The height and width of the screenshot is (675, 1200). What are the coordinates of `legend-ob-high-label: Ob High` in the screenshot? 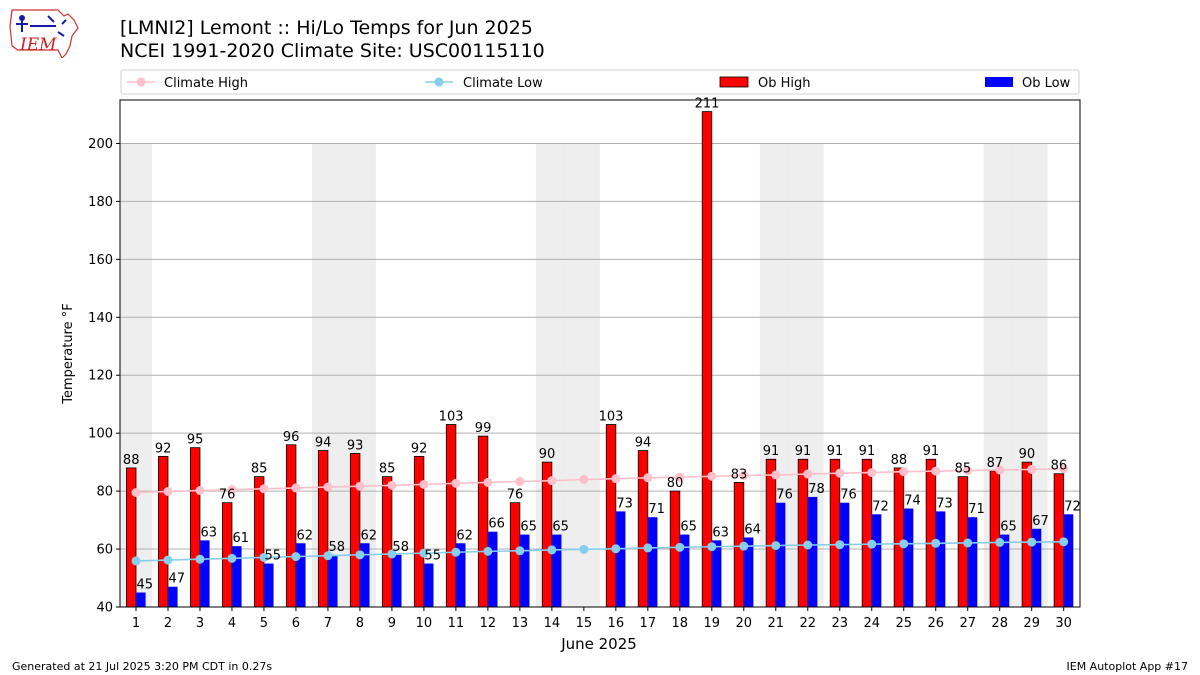 It's located at (784, 83).